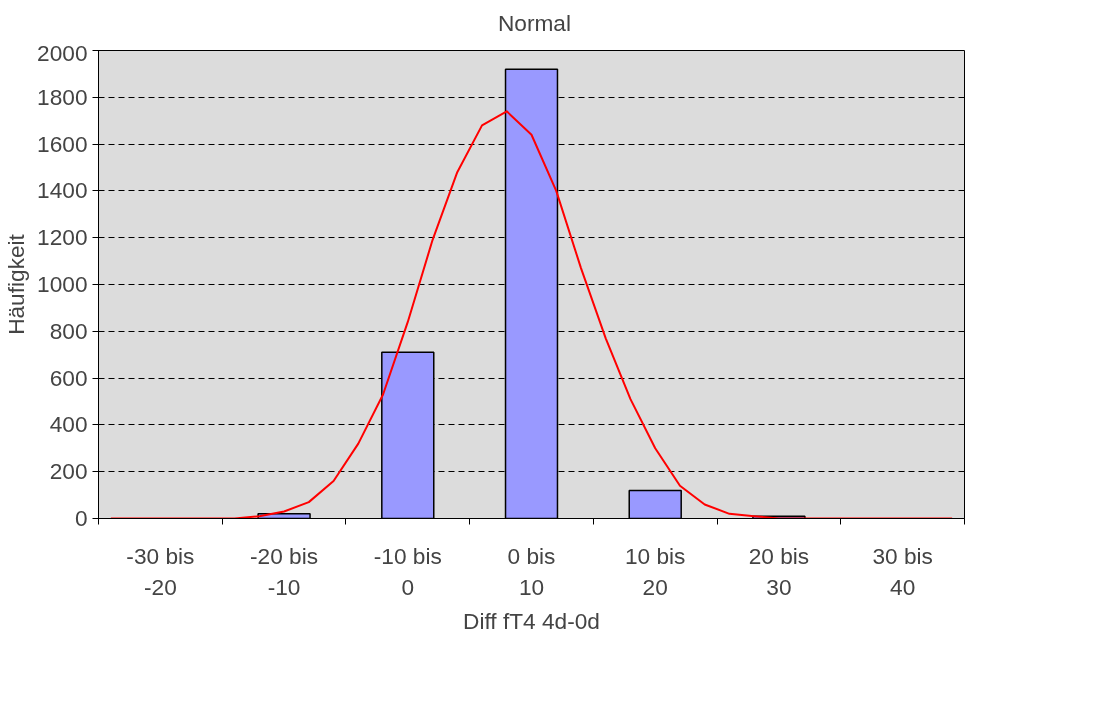  Describe the element at coordinates (68, 330) in the screenshot. I see `y-tick-label: 800` at that location.